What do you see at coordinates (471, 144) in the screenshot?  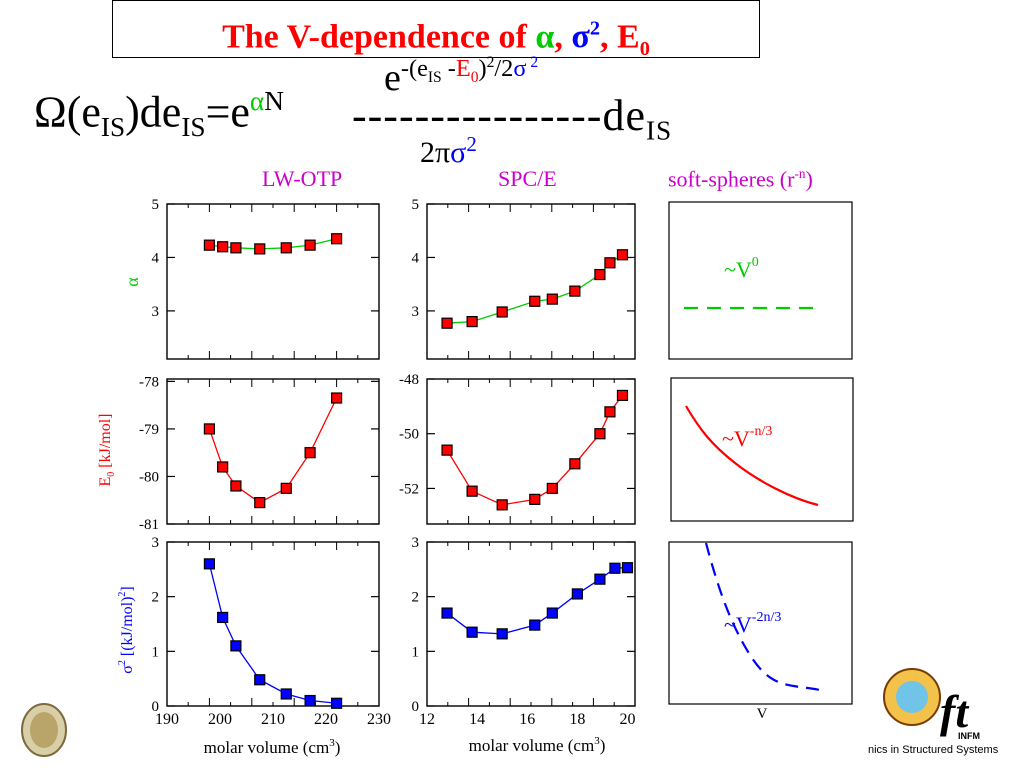 I see `eq-den-exp: 2` at bounding box center [471, 144].